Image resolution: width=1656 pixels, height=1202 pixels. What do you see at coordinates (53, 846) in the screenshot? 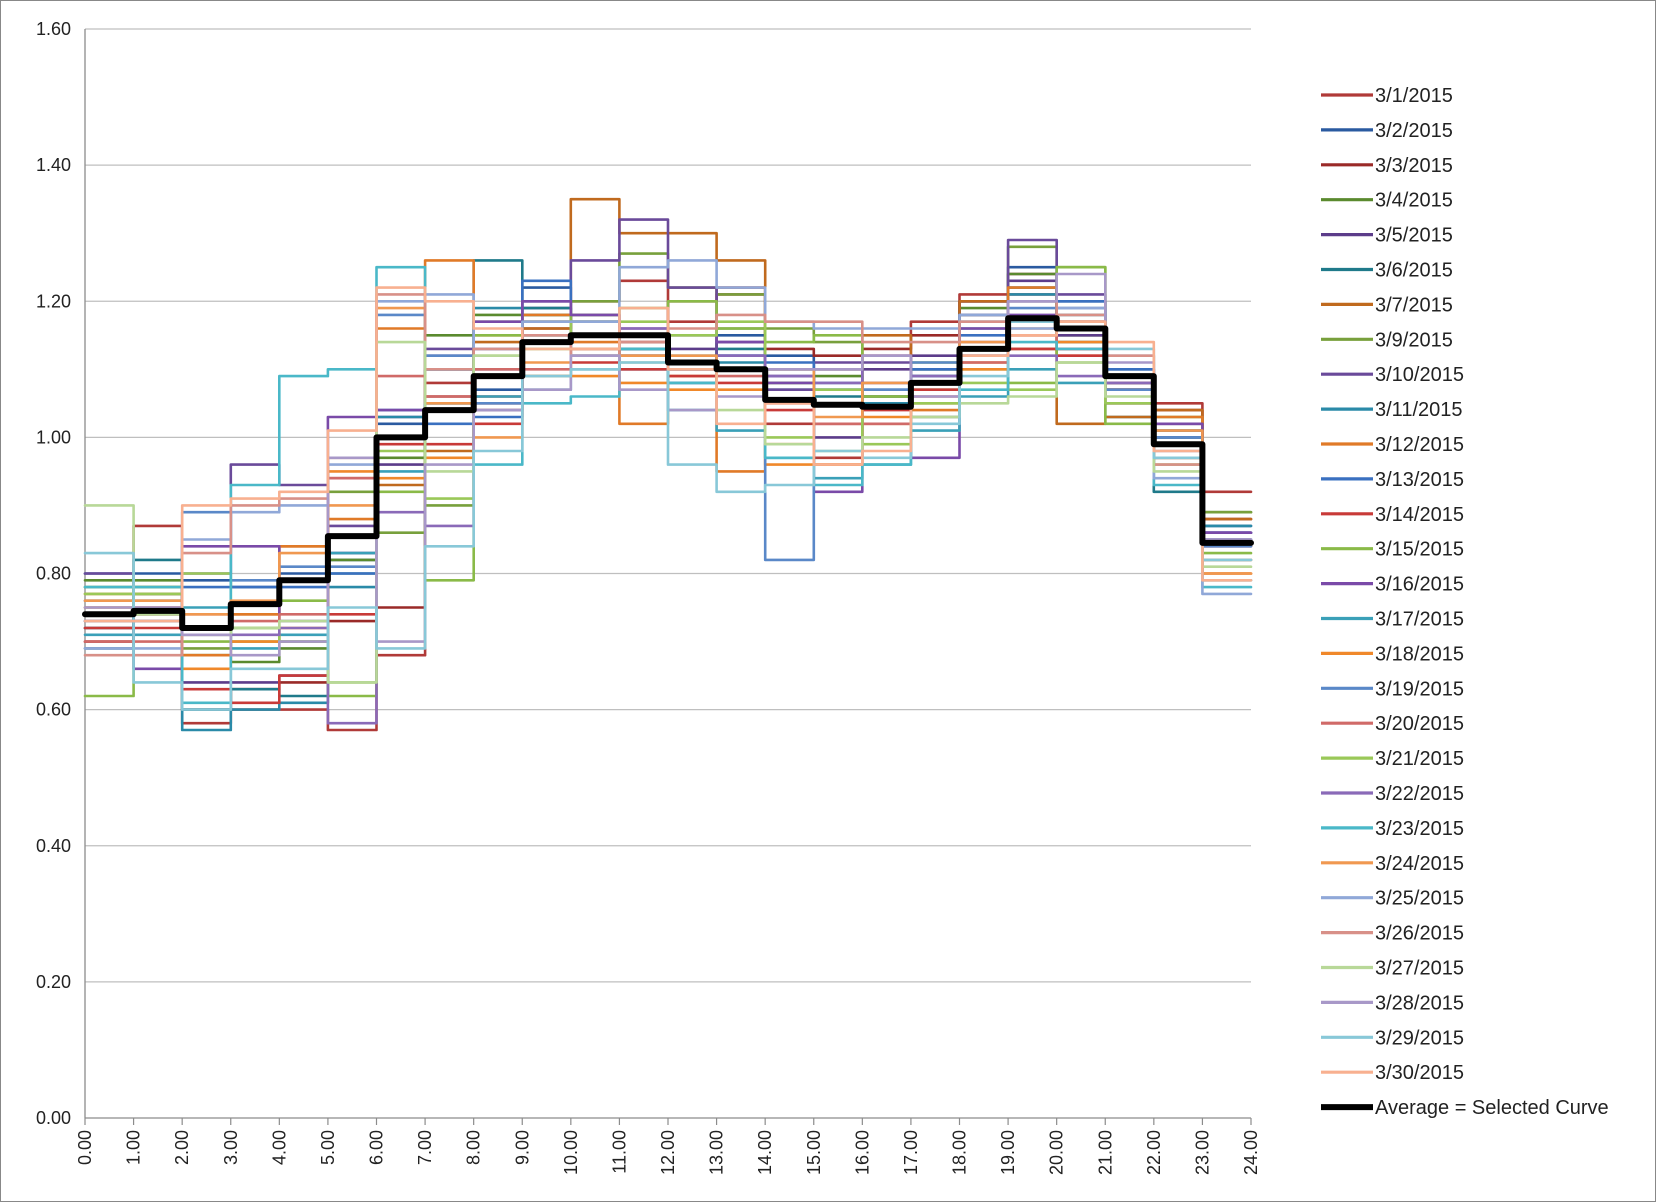
I see `y-tick-label: 0.40` at bounding box center [53, 846].